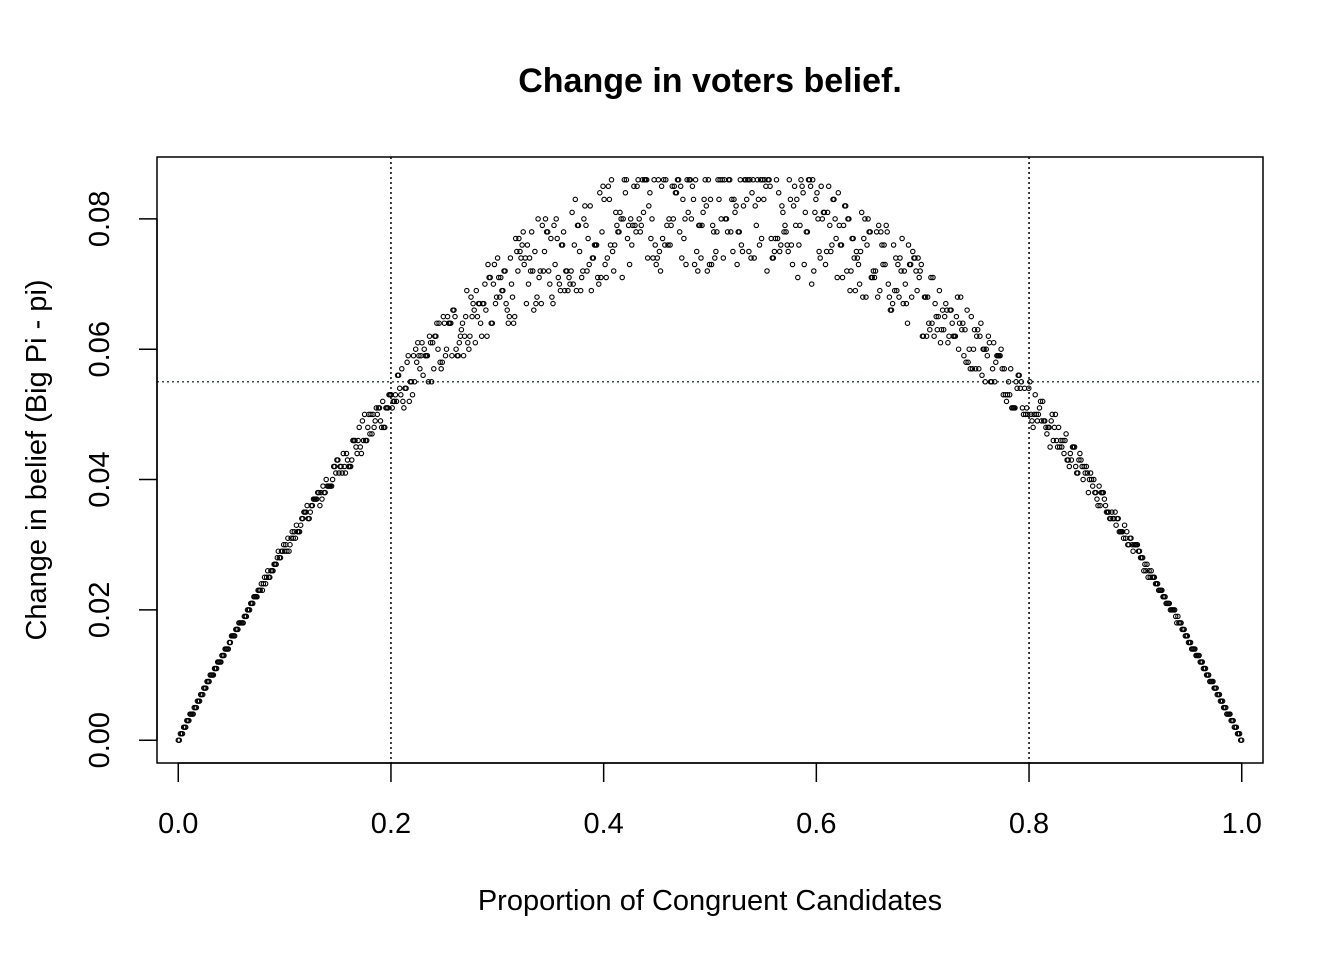 The width and height of the screenshot is (1344, 960). Describe the element at coordinates (1242, 824) in the screenshot. I see `x-tick-label: 1.0` at that location.